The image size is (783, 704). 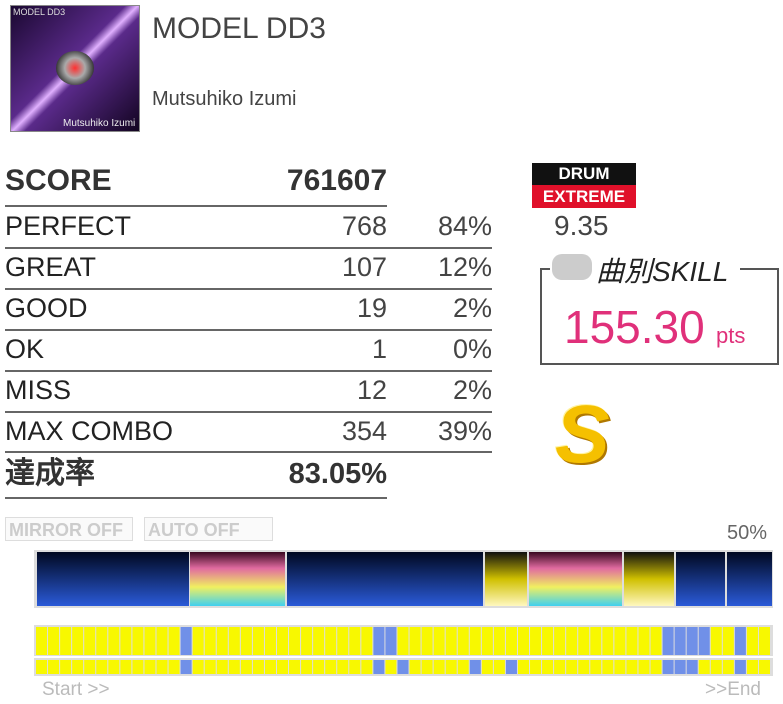 I want to click on judgement-label: GOOD, so click(x=46, y=308).